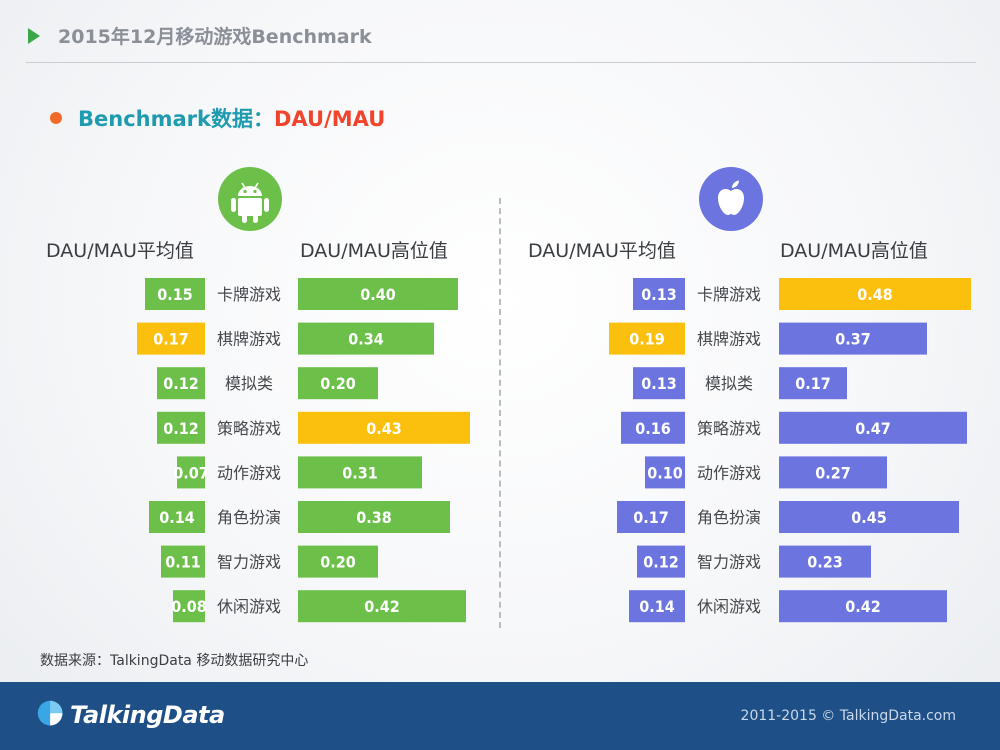  What do you see at coordinates (602, 251) in the screenshot?
I see `ios-avg-header: DAU/MAU平均值` at bounding box center [602, 251].